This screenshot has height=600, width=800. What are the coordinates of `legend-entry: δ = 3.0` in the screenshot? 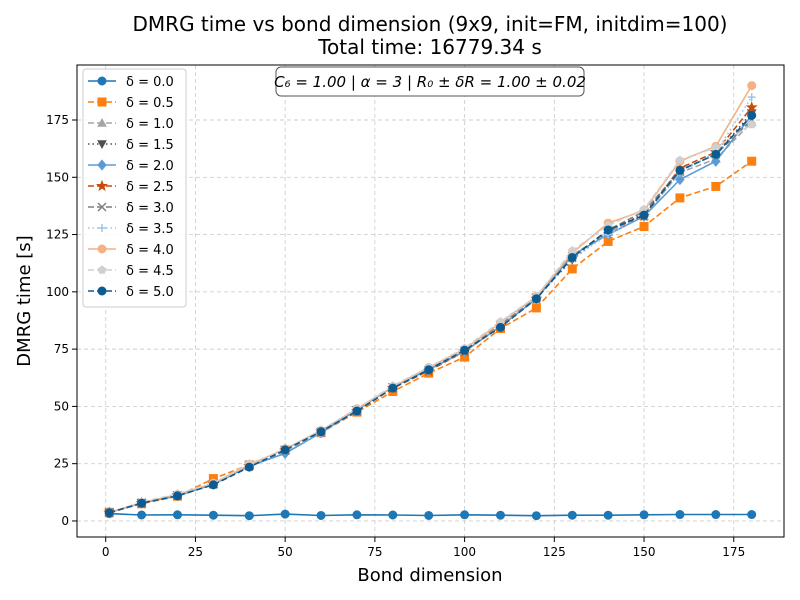 It's located at (131, 208).